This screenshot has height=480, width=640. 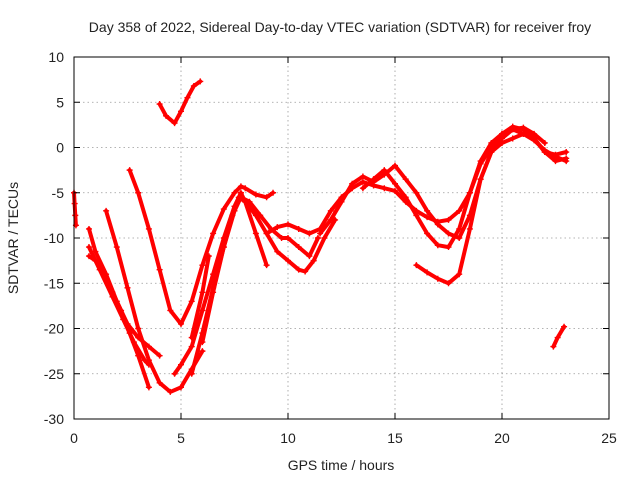 I want to click on x-tick-label: 20, so click(x=502, y=438).